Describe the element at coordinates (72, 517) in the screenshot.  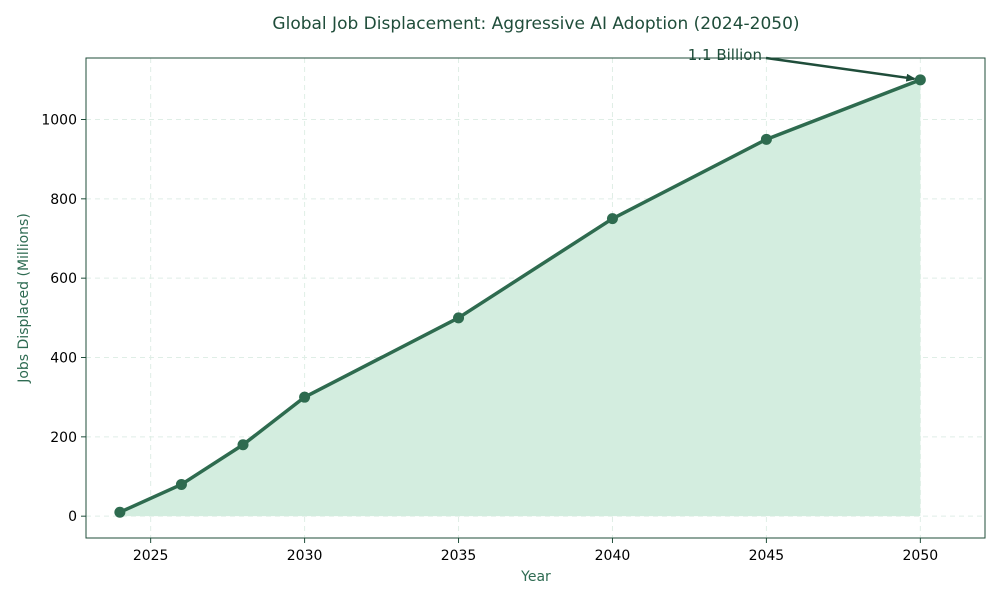
I see `y-tick-label: 0` at that location.